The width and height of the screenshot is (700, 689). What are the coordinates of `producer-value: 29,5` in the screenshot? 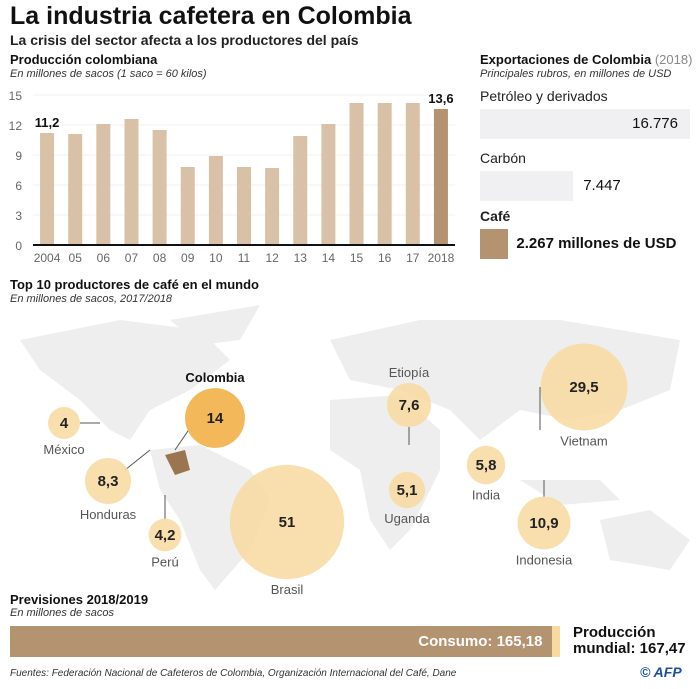 It's located at (583, 387).